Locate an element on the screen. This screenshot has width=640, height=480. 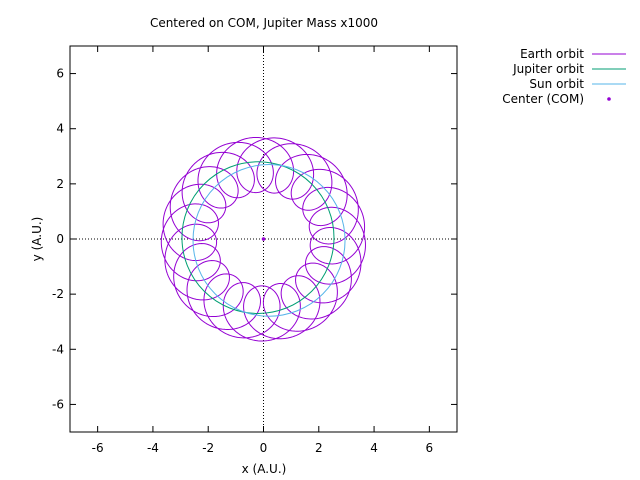
y-tick-label: 6 is located at coordinates (60, 74).